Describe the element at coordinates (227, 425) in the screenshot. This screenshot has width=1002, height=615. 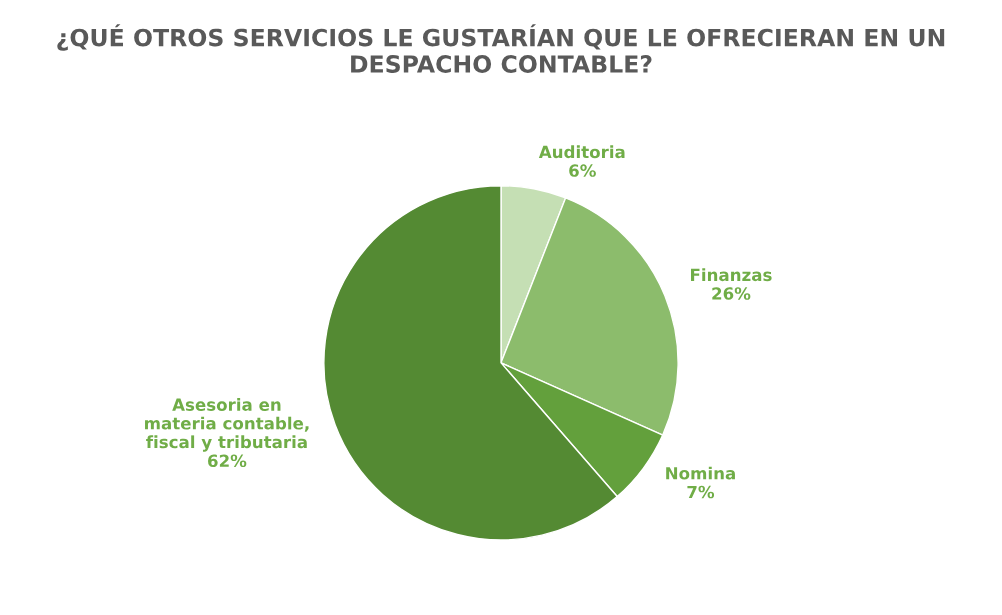
I see `slice-label: Asesoria en materia contable, fiscal y tributaria` at that location.